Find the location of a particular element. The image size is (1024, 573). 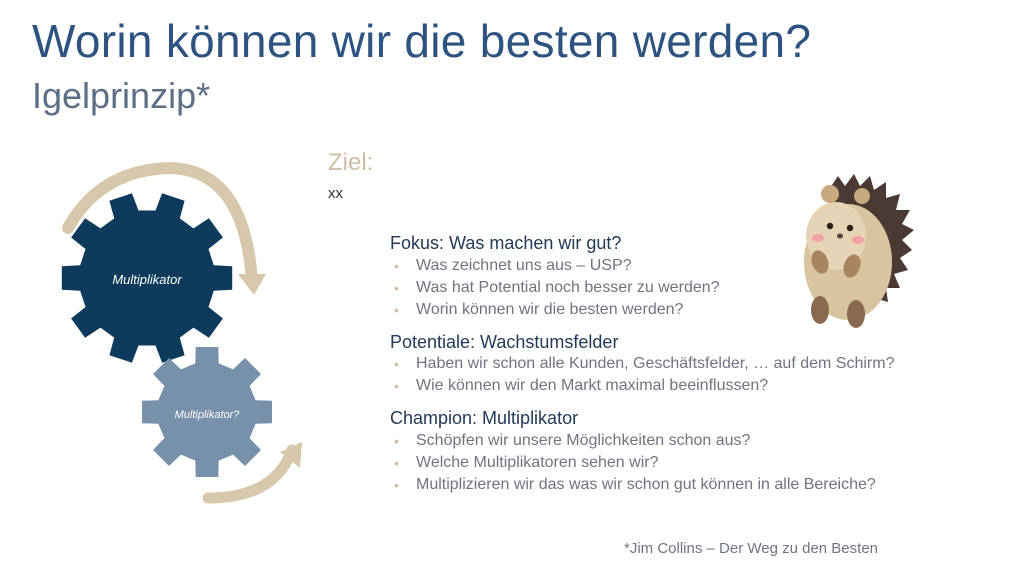

small-gear is located at coordinates (207, 412).